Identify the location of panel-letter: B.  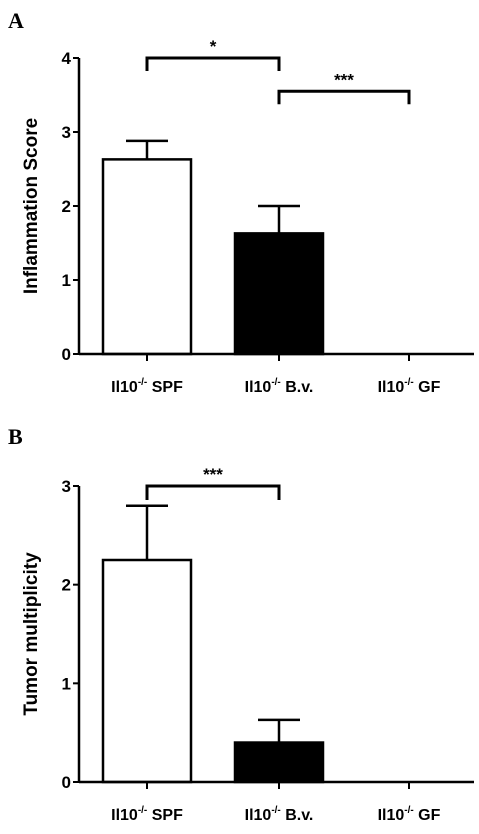
(15, 436).